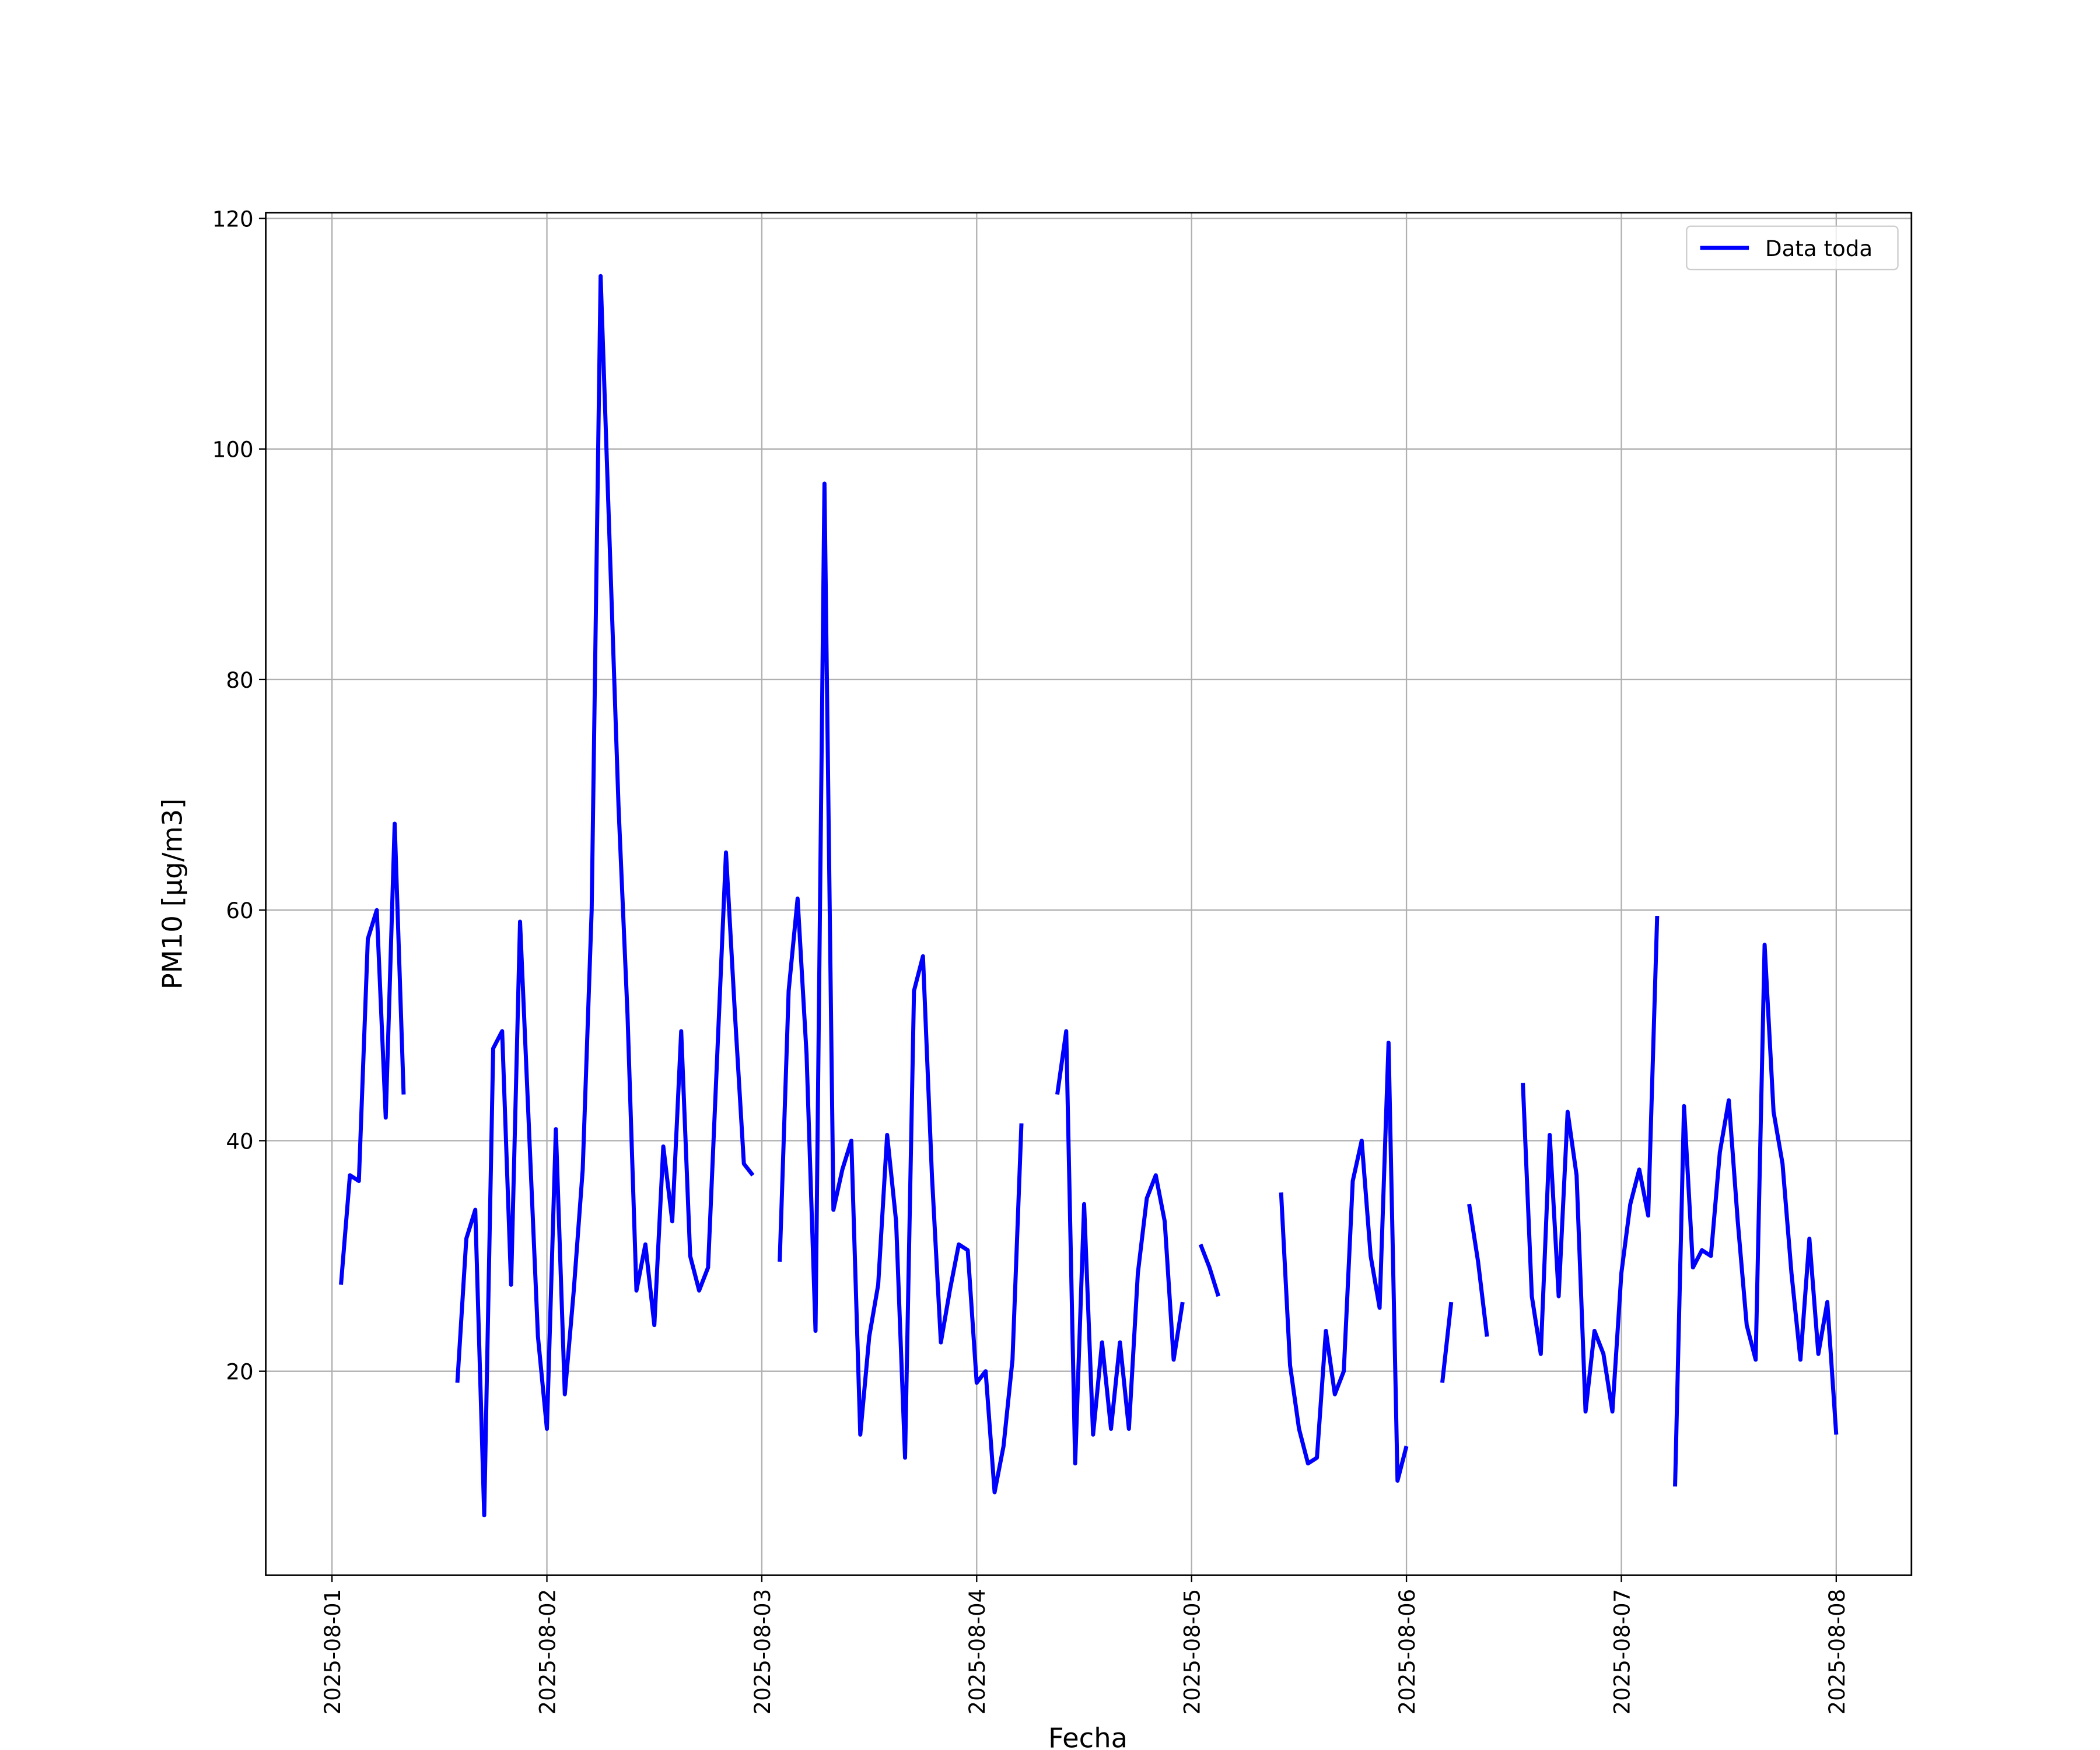 The width and height of the screenshot is (2100, 1750). Describe the element at coordinates (1407, 1652) in the screenshot. I see `x-tick-label: 2025-08-06` at that location.